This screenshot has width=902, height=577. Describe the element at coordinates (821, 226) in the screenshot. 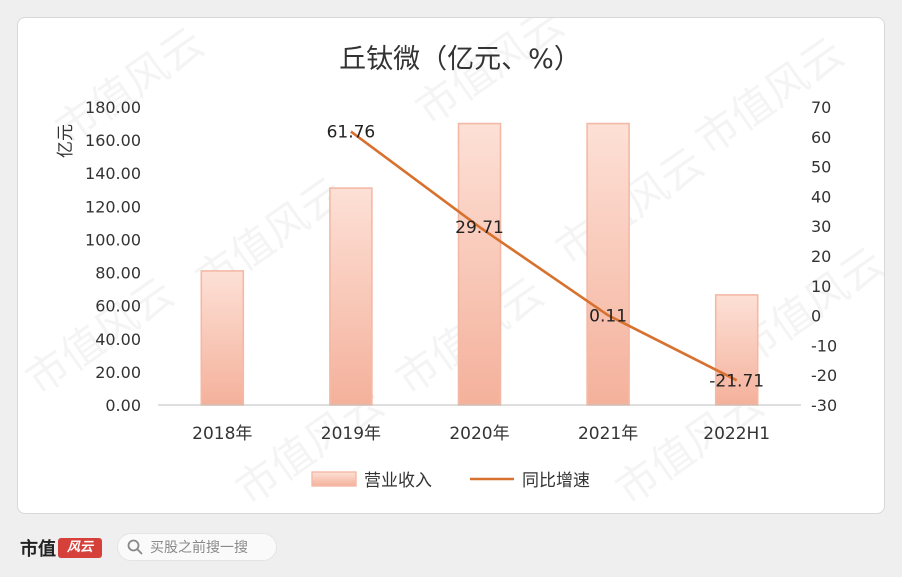

I see `y2-tick-label: 30` at that location.